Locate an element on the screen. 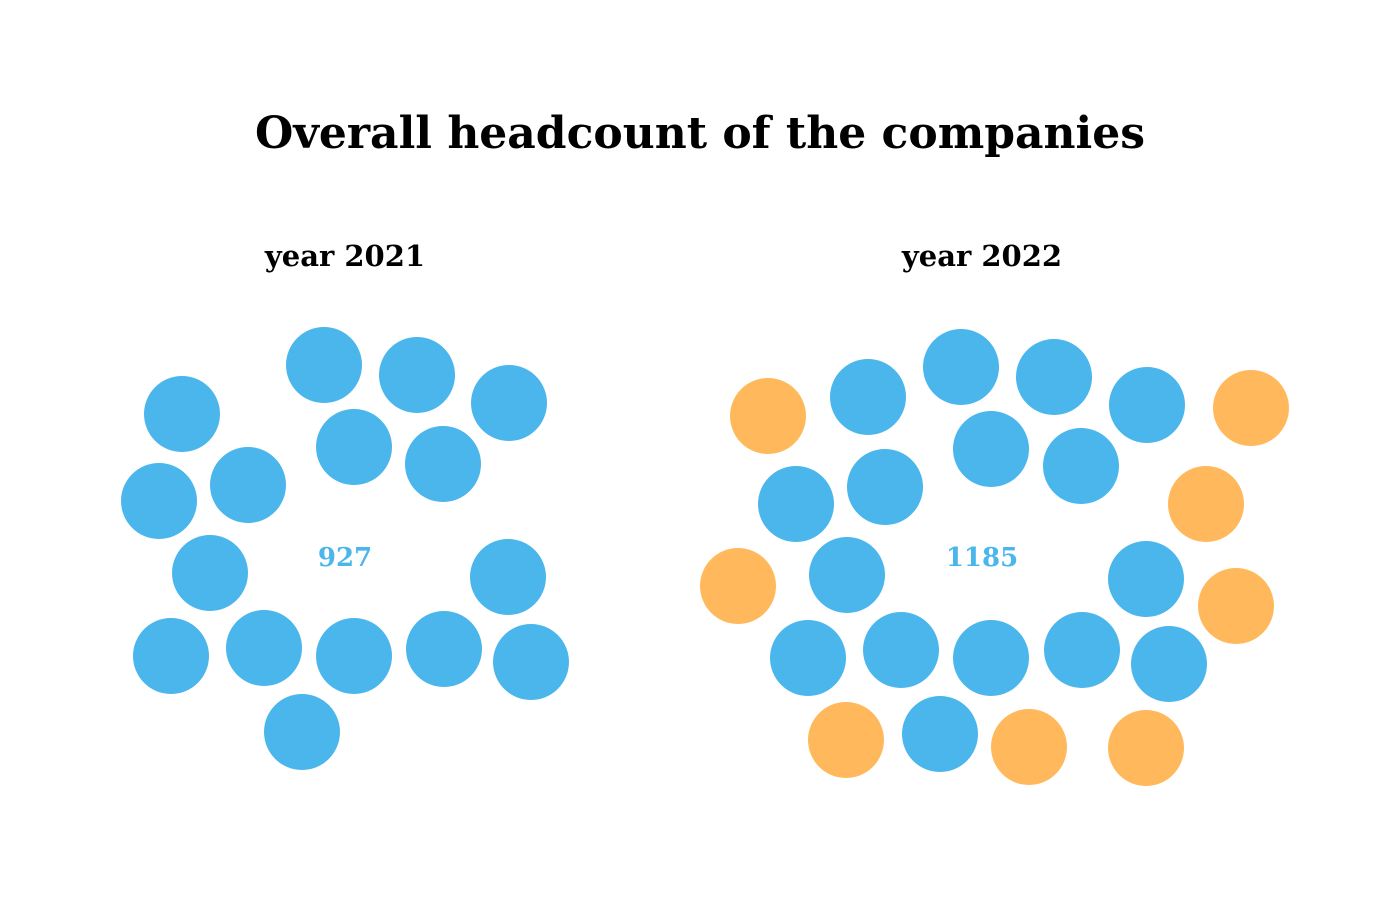 The width and height of the screenshot is (1400, 898). panel-2021-headcount: 927 is located at coordinates (345, 558).